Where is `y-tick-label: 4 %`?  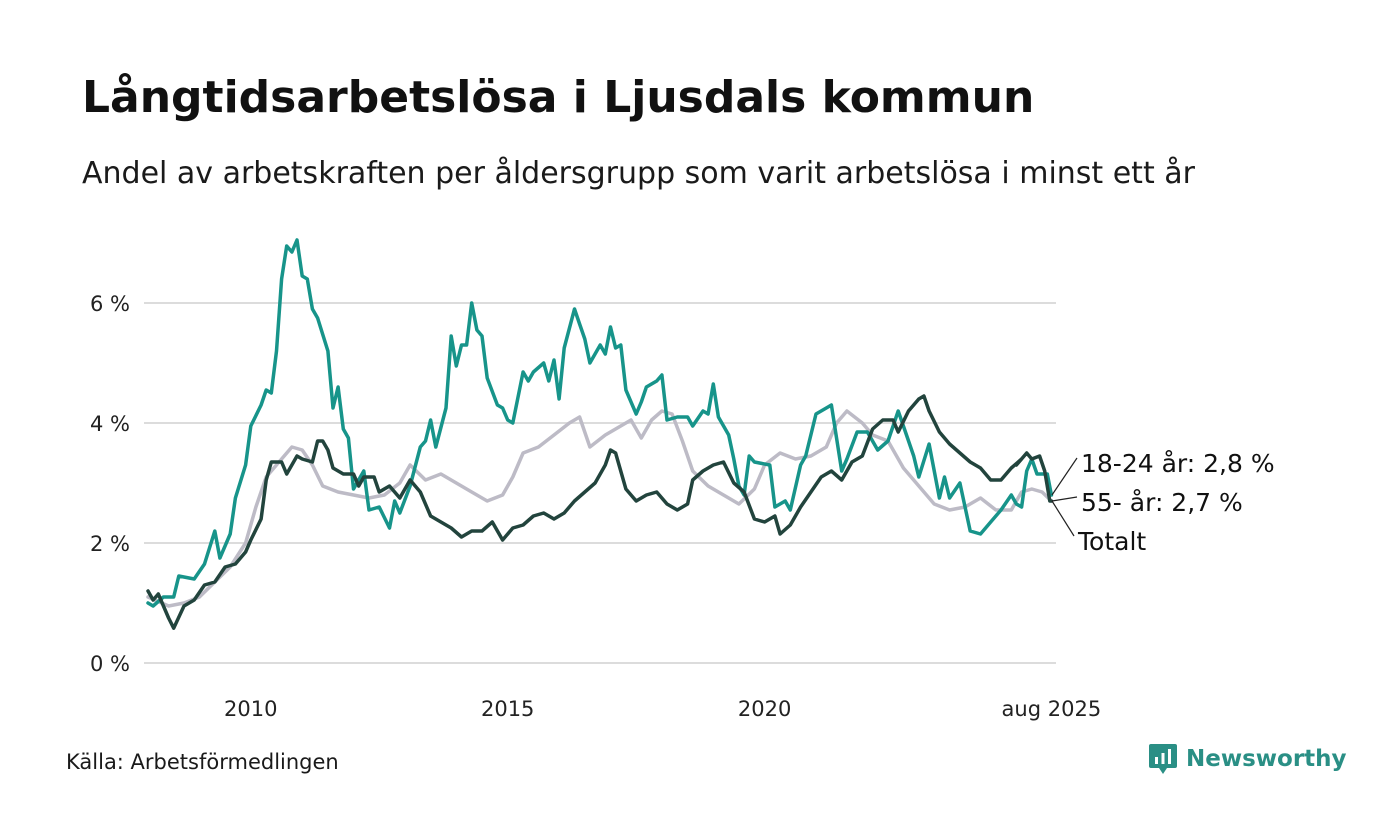
y-tick-label: 4 % is located at coordinates (110, 424).